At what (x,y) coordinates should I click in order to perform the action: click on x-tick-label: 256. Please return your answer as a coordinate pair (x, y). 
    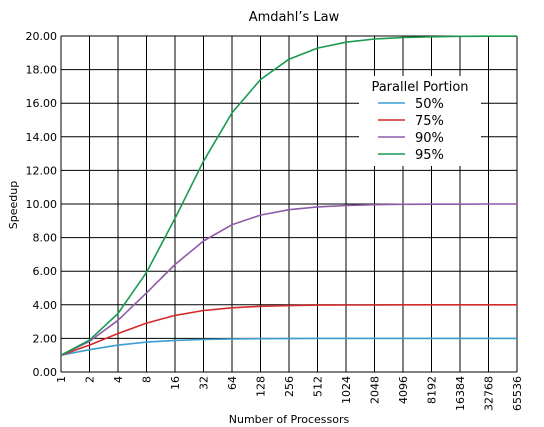
    Looking at the image, I should click on (289, 386).